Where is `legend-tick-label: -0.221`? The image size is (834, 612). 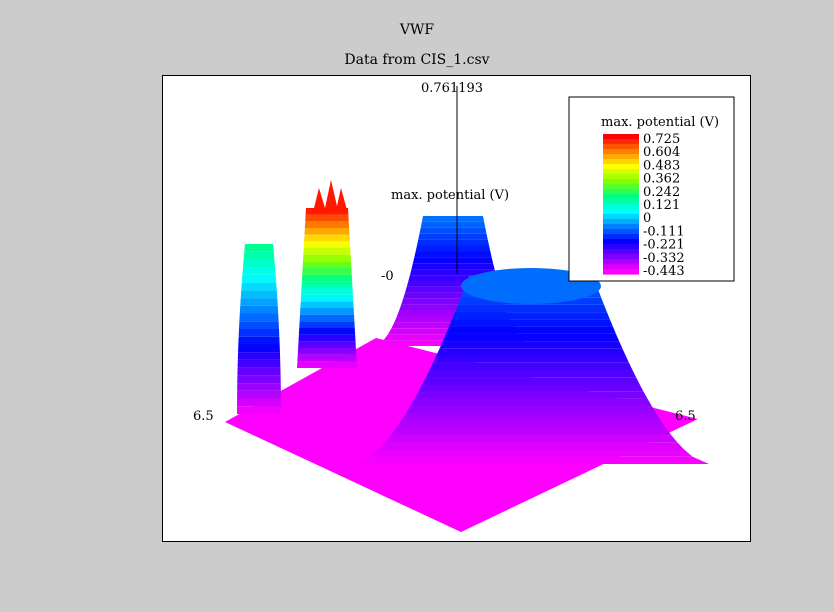 legend-tick-label: -0.221 is located at coordinates (664, 245).